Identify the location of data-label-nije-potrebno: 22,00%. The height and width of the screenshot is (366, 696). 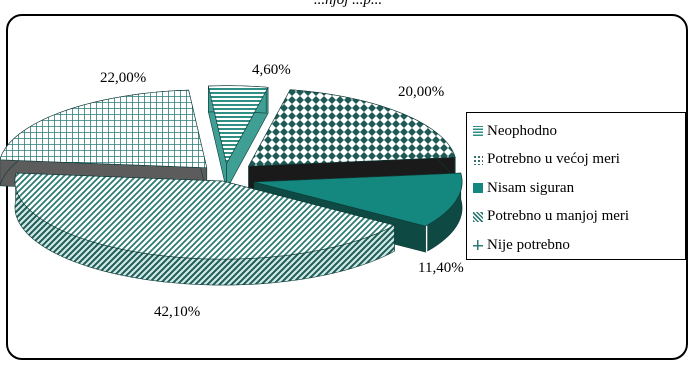
(123, 78).